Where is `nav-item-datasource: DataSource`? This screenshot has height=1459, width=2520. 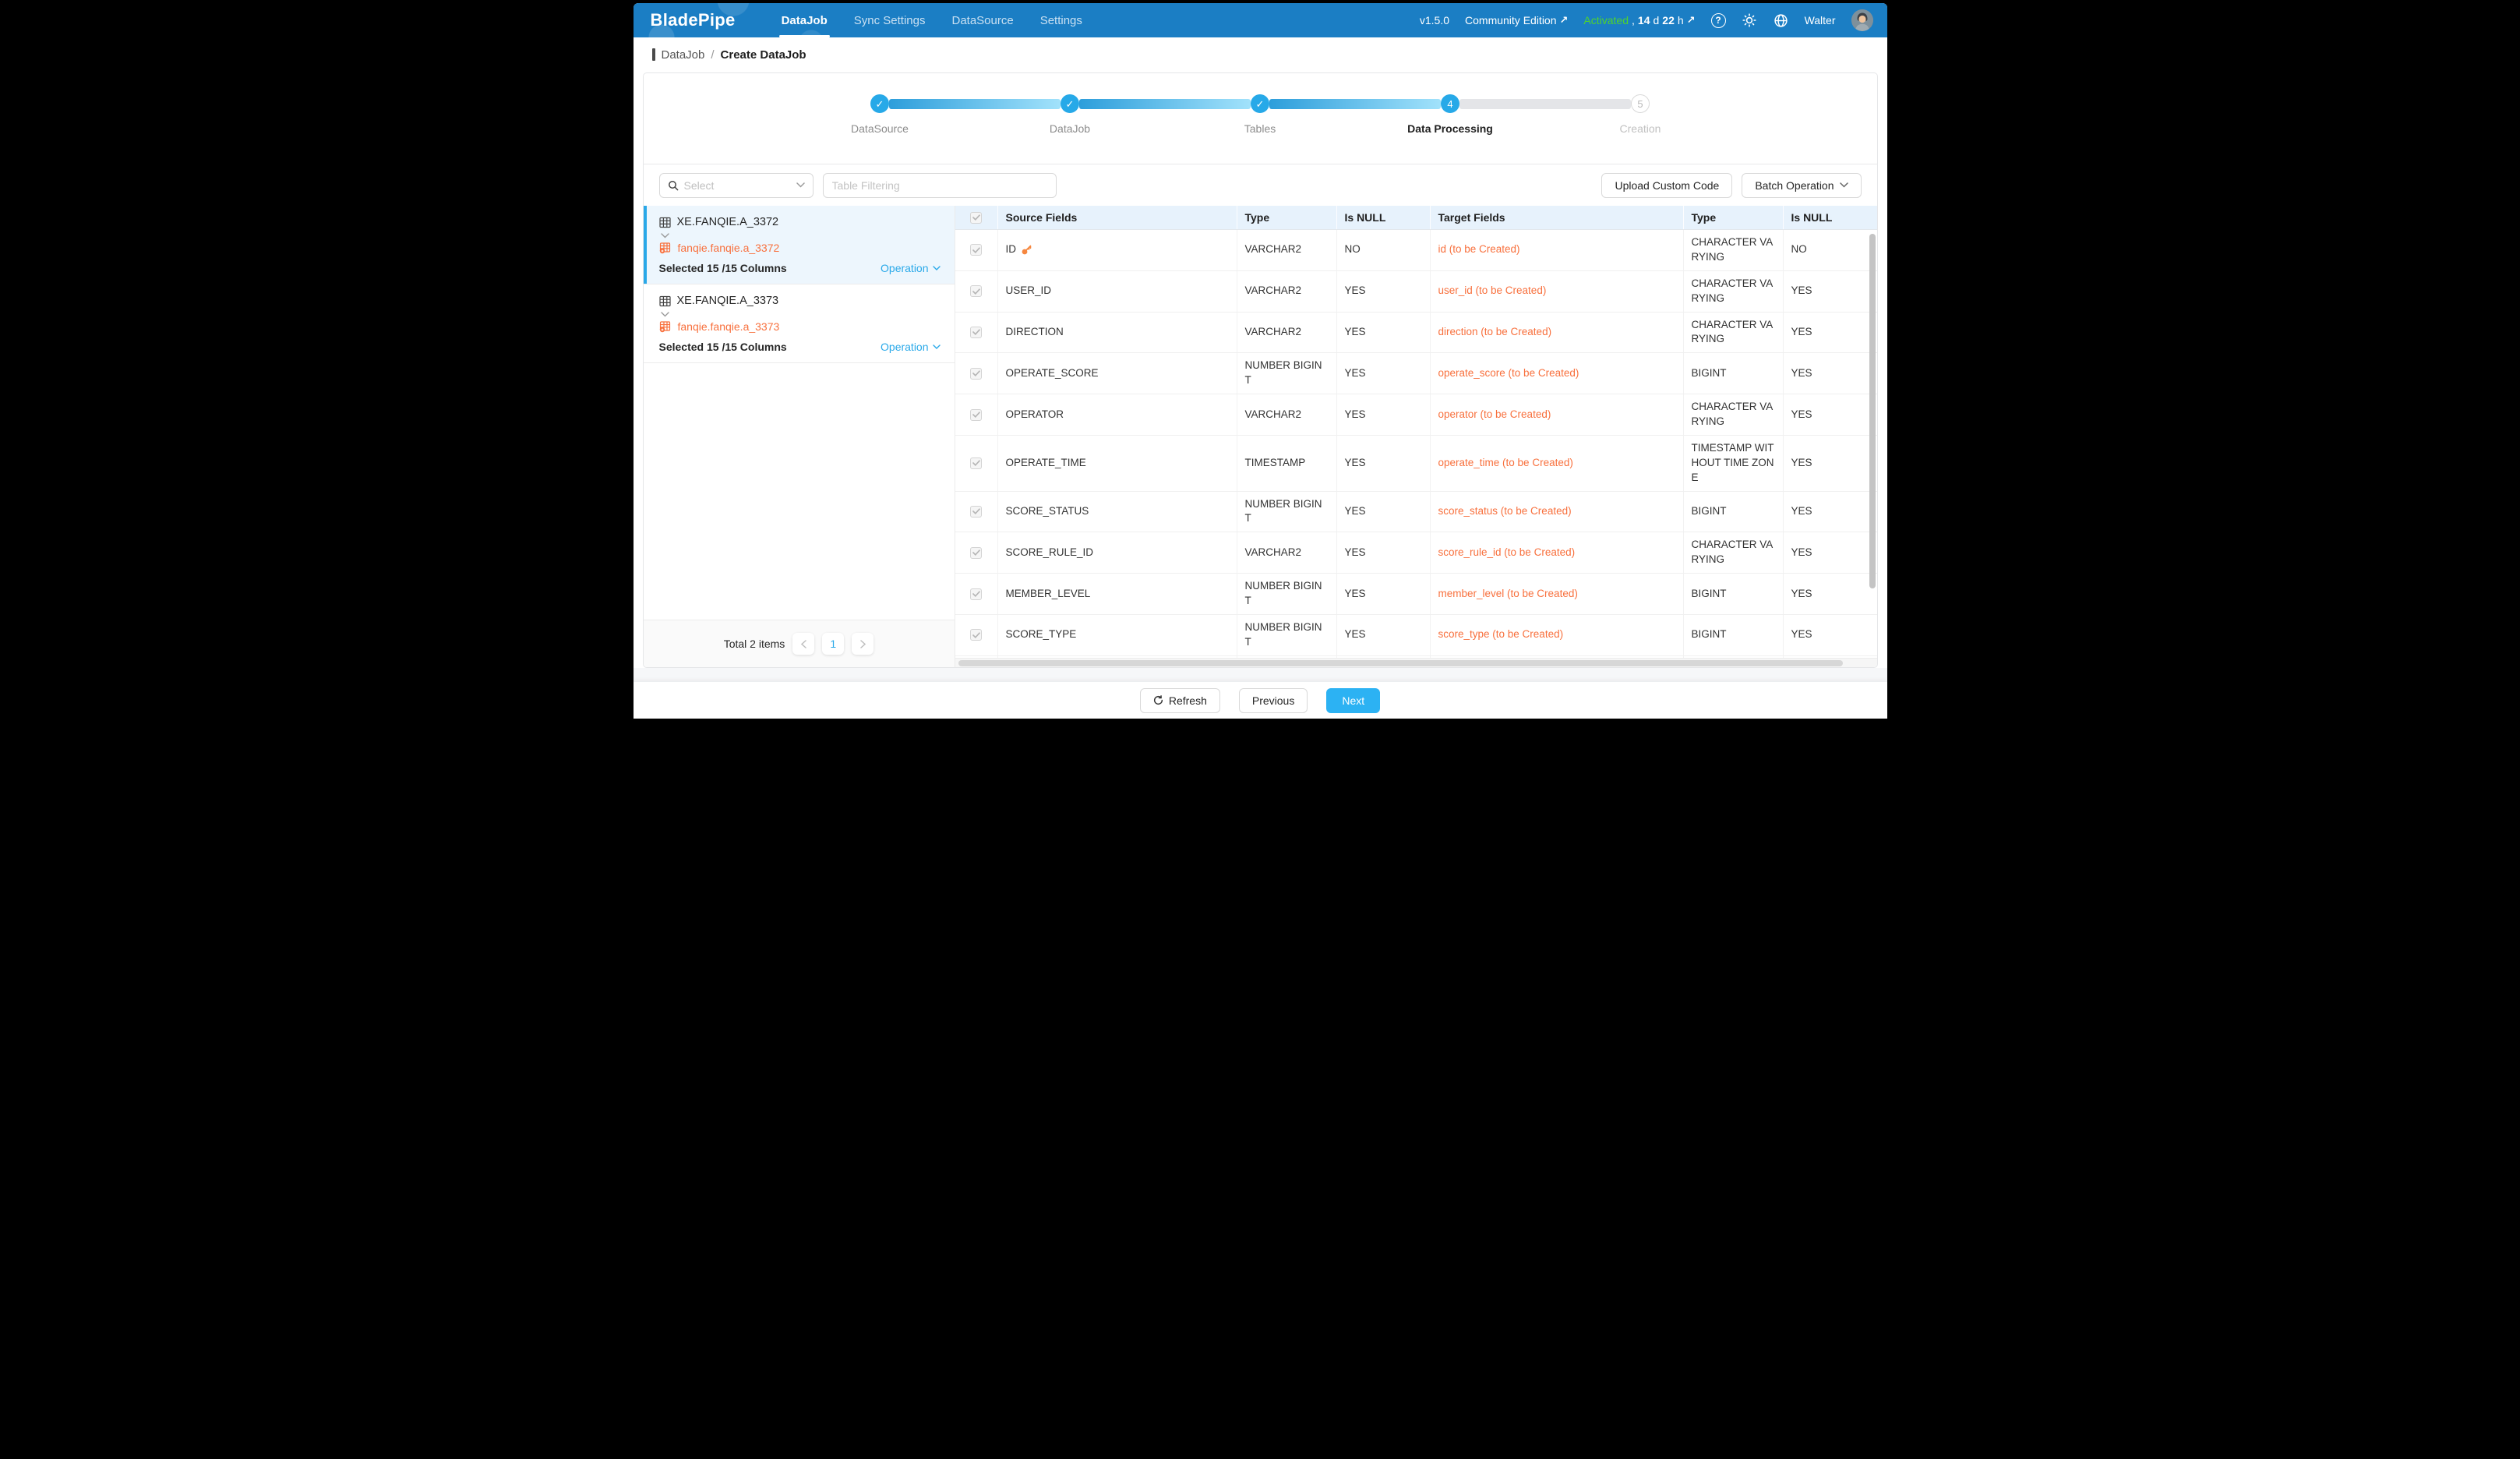
nav-item-datasource: DataSource is located at coordinates (982, 20).